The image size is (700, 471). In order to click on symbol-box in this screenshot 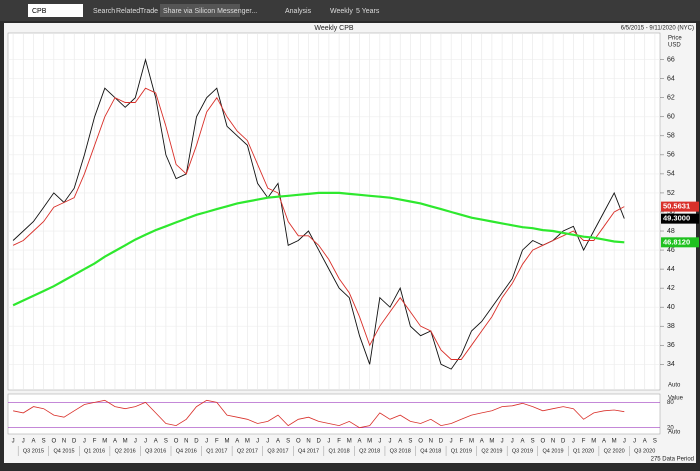, I will do `click(55, 10)`.